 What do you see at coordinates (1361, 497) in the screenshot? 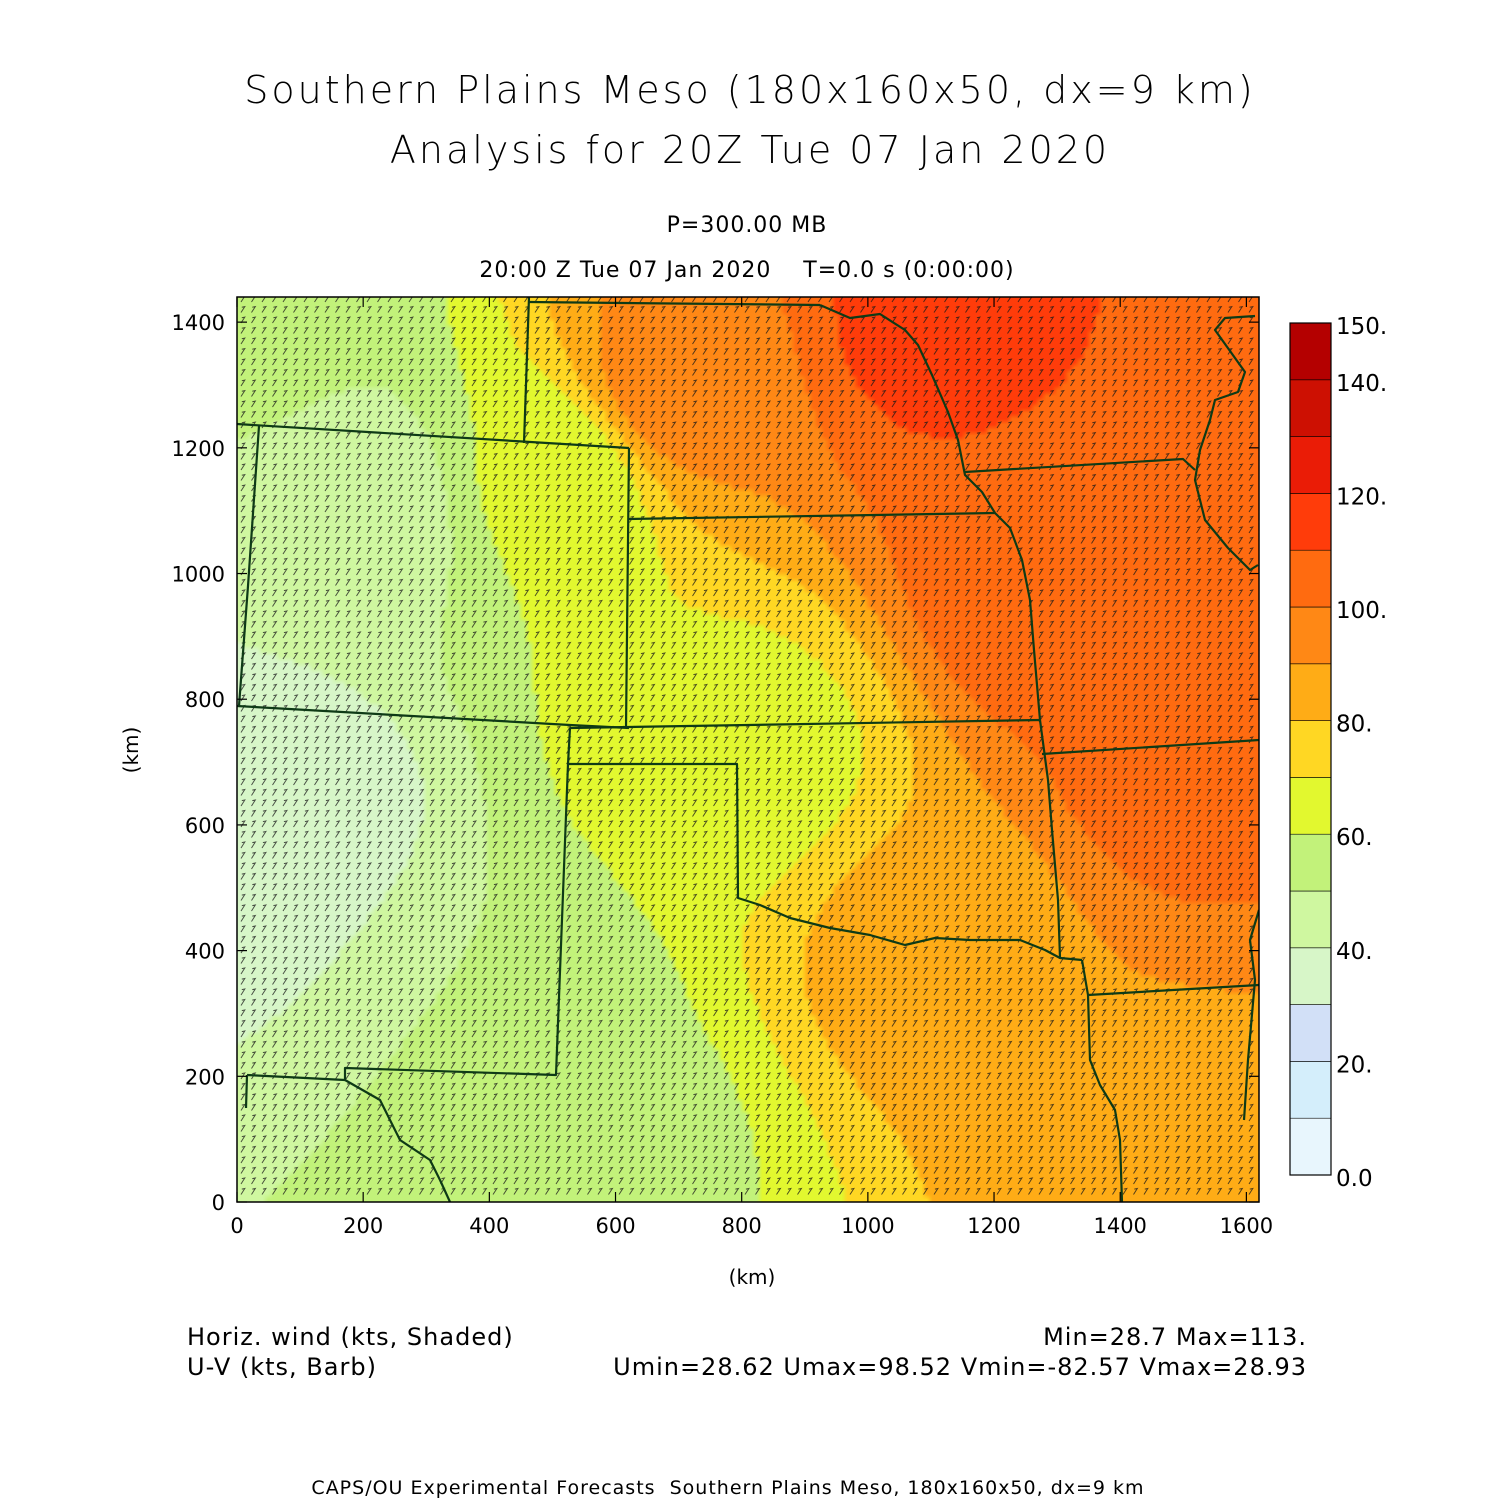
I see `colorbar-label: 120.` at bounding box center [1361, 497].